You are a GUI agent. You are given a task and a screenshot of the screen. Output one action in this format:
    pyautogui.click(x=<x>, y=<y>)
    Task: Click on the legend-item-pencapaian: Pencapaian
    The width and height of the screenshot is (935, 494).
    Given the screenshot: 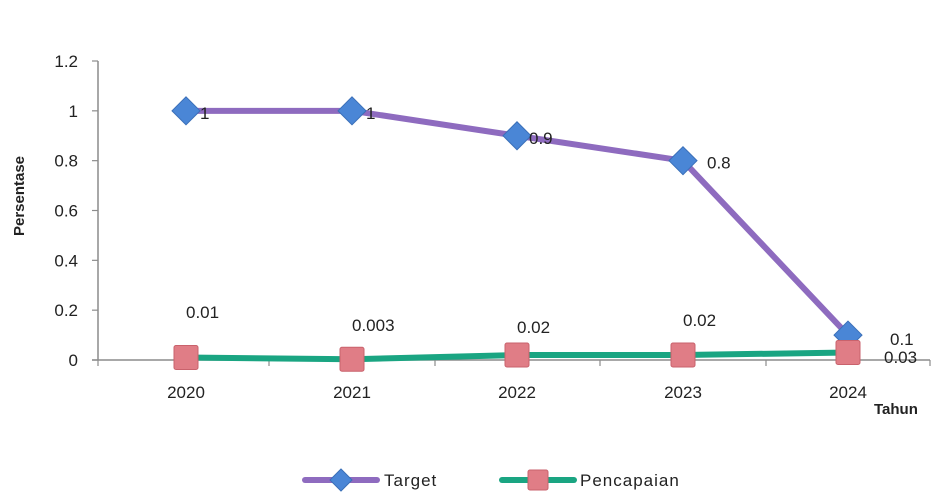 What is the action you would take?
    pyautogui.click(x=589, y=480)
    